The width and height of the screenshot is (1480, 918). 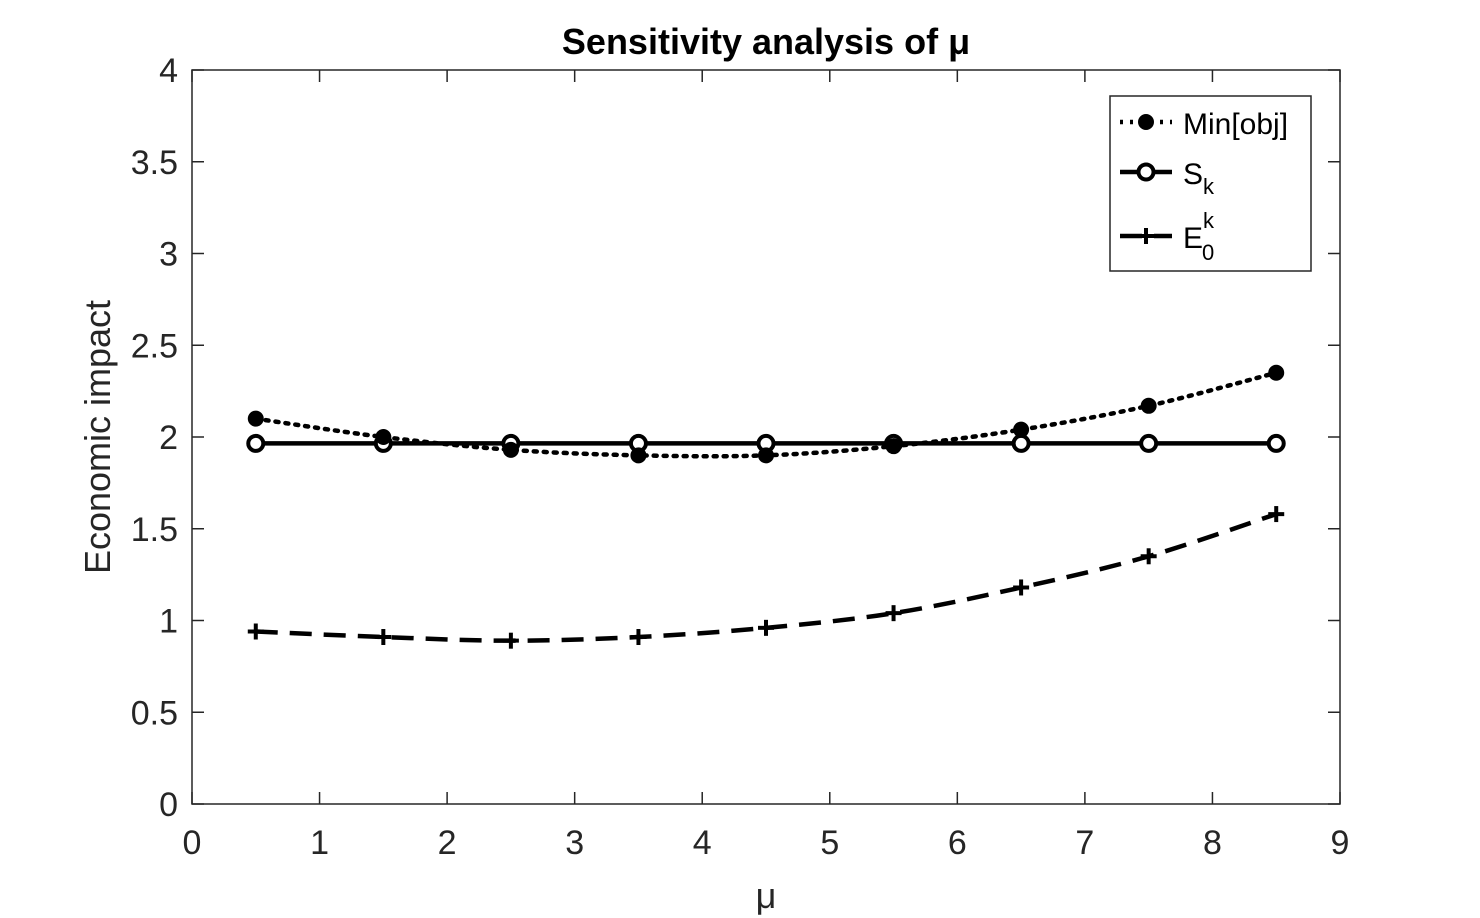 I want to click on legend-label-2: Ek 0, so click(x=1199, y=236).